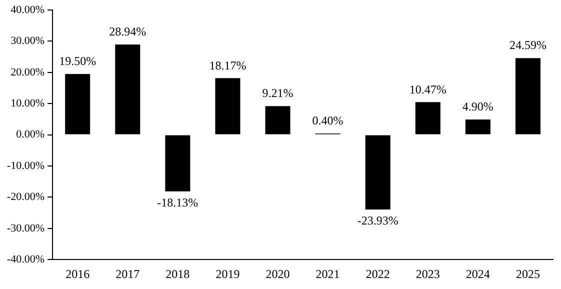 The height and width of the screenshot is (289, 561). What do you see at coordinates (26, 197) in the screenshot?
I see `y-tick-label: -20.00%` at bounding box center [26, 197].